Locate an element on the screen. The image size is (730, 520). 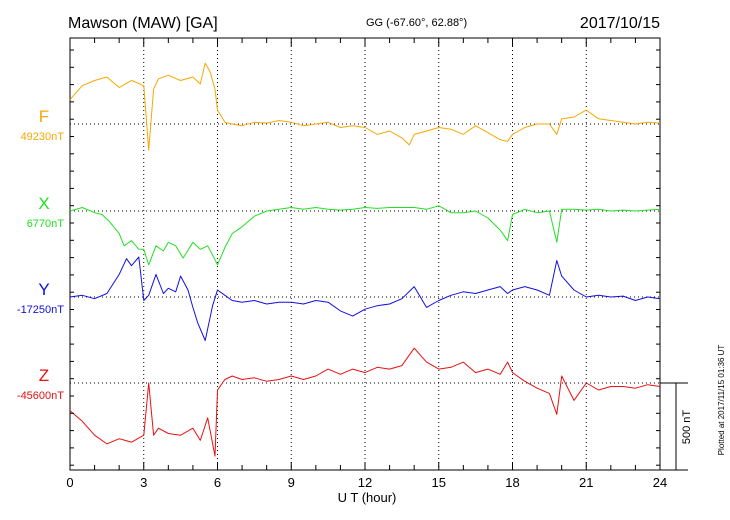
chart-title-coordinates: GG (-67.60°, 62.88°) is located at coordinates (416, 23).